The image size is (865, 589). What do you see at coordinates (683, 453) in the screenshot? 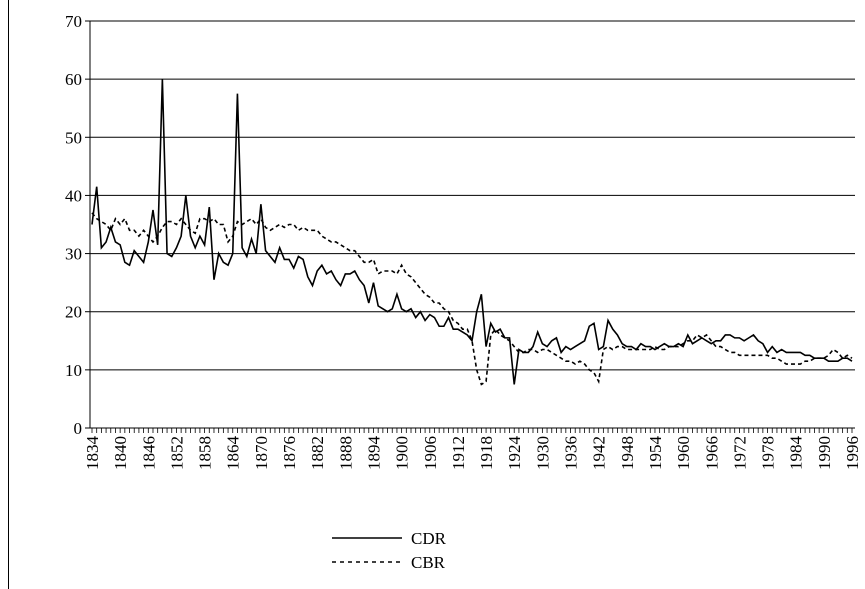
I see `x-tick-label: 1960` at bounding box center [683, 453].